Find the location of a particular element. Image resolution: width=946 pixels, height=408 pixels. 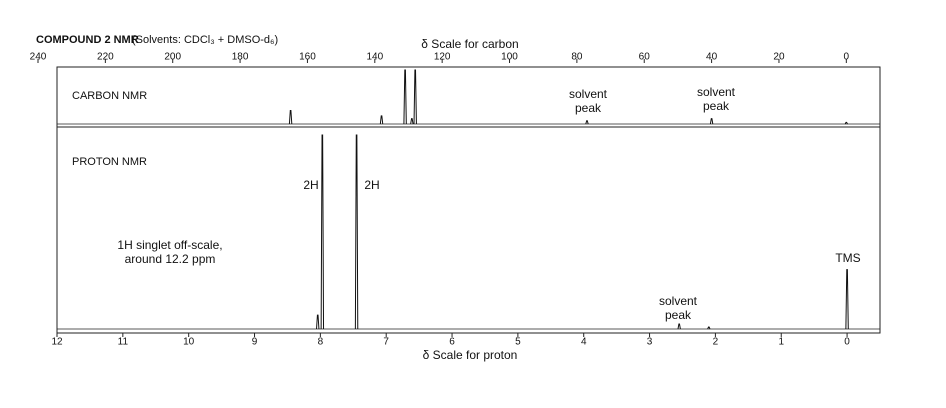

x-tick-label: 60 is located at coordinates (645, 57).